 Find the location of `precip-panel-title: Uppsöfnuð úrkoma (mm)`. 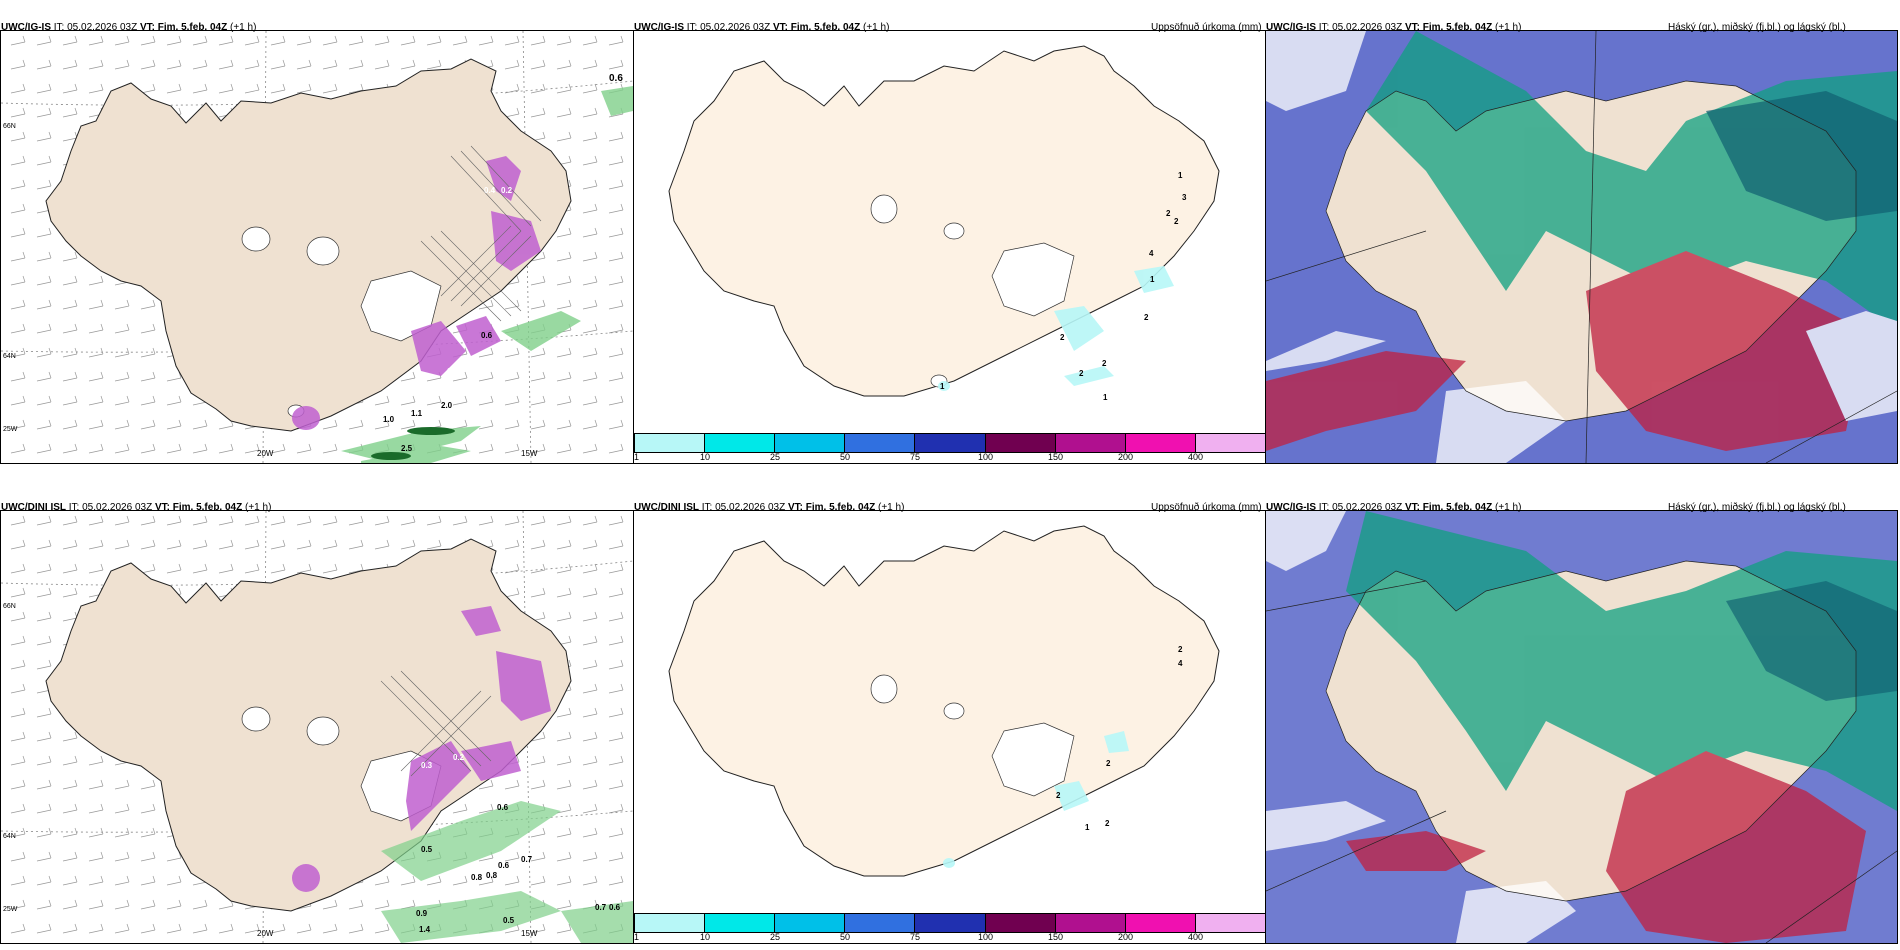

precip-panel-title: Uppsöfnuð úrkoma (mm) is located at coordinates (1206, 27).